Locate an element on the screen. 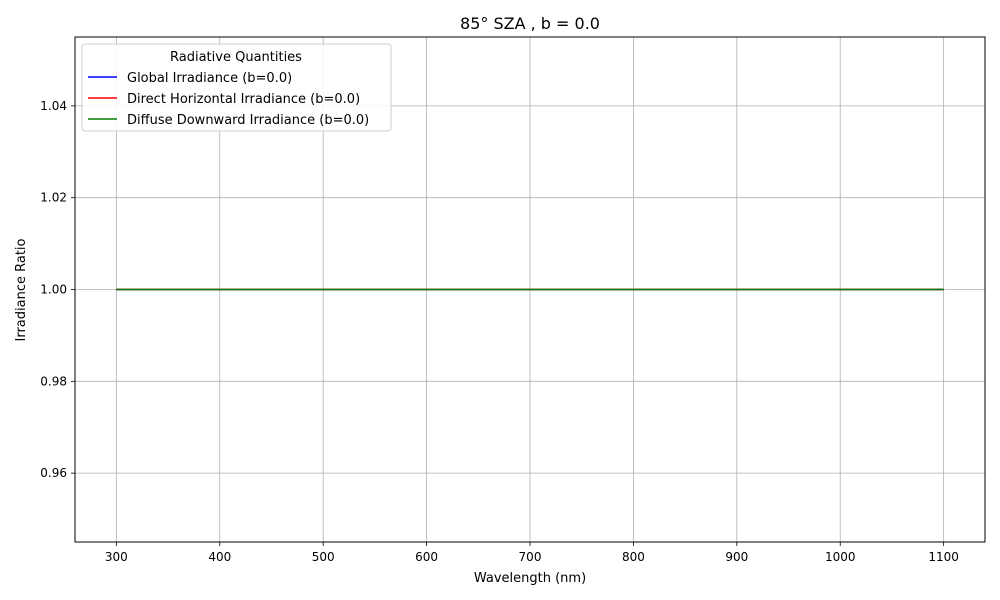 The width and height of the screenshot is (1000, 600). x-axis-ticks: 300 400 500 600 700 800 900 1000 1100 is located at coordinates (532, 553).